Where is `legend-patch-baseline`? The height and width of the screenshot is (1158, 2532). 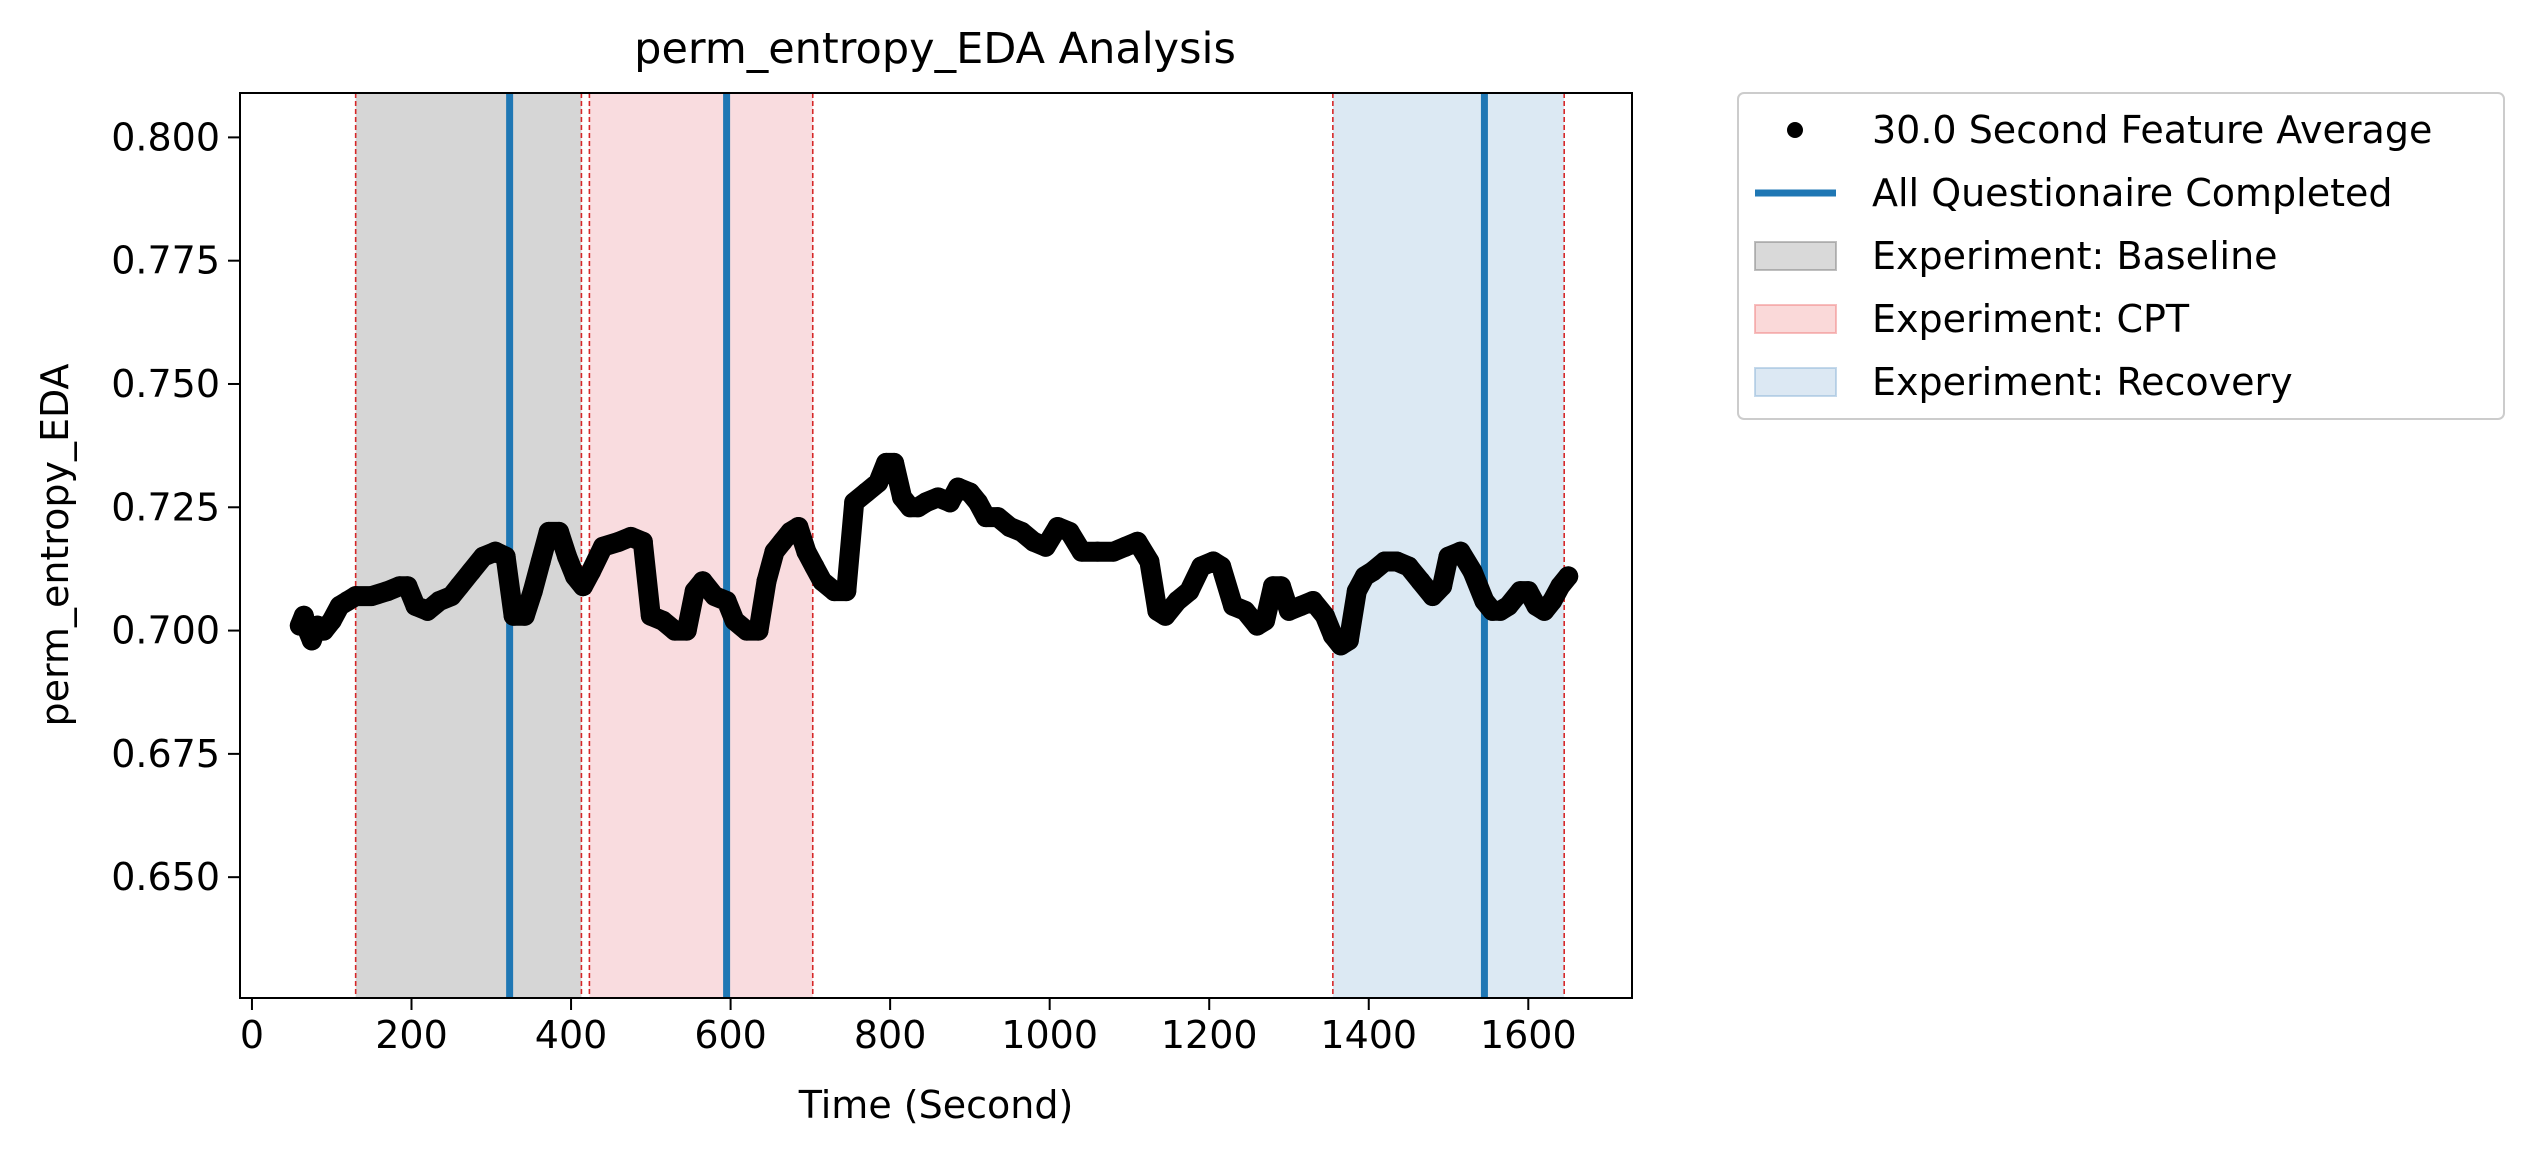 legend-patch-baseline is located at coordinates (1795, 256).